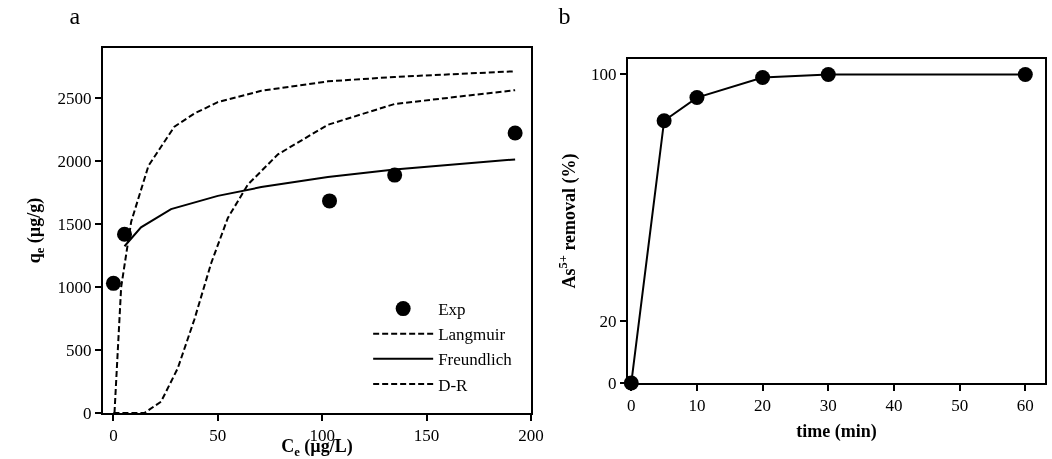 This screenshot has height=459, width=1052. I want to click on y-tick-label: 500, so click(79, 351).